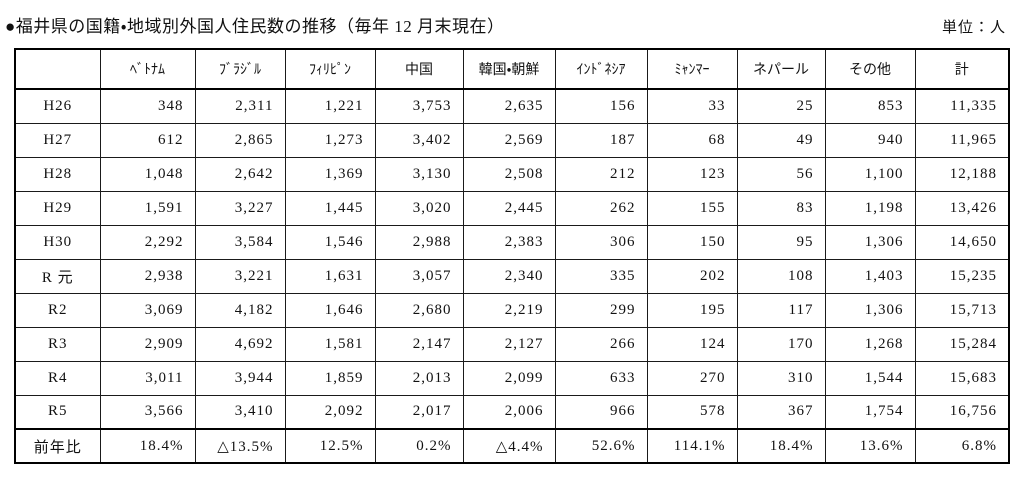 This screenshot has height=489, width=1024. Describe the element at coordinates (870, 69) in the screenshot. I see `column-header-other: その他` at that location.